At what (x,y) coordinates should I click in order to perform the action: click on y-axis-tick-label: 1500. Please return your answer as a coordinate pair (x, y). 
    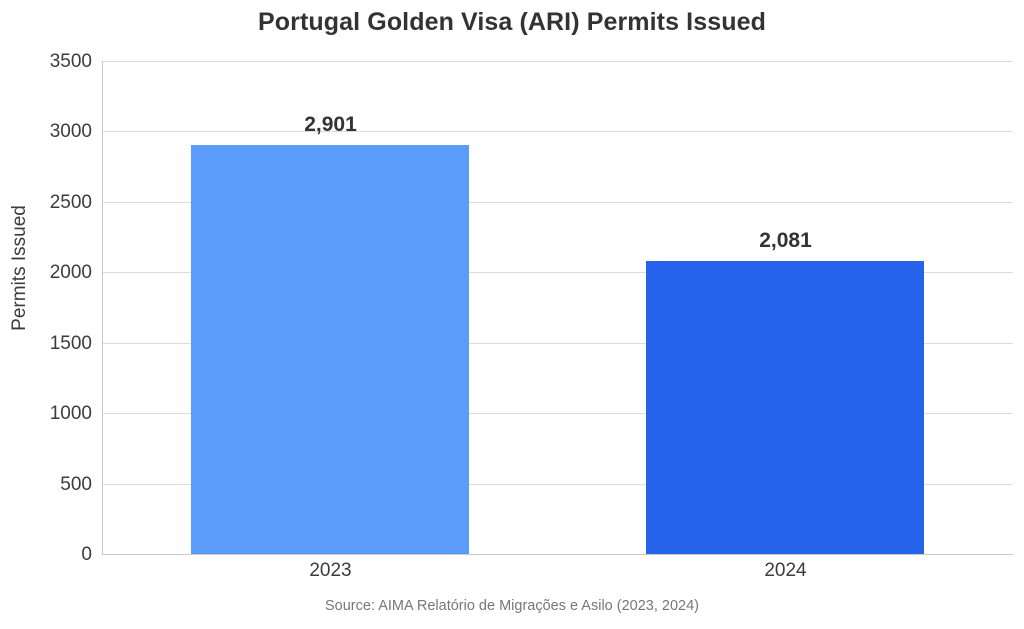
    Looking at the image, I should click on (70, 343).